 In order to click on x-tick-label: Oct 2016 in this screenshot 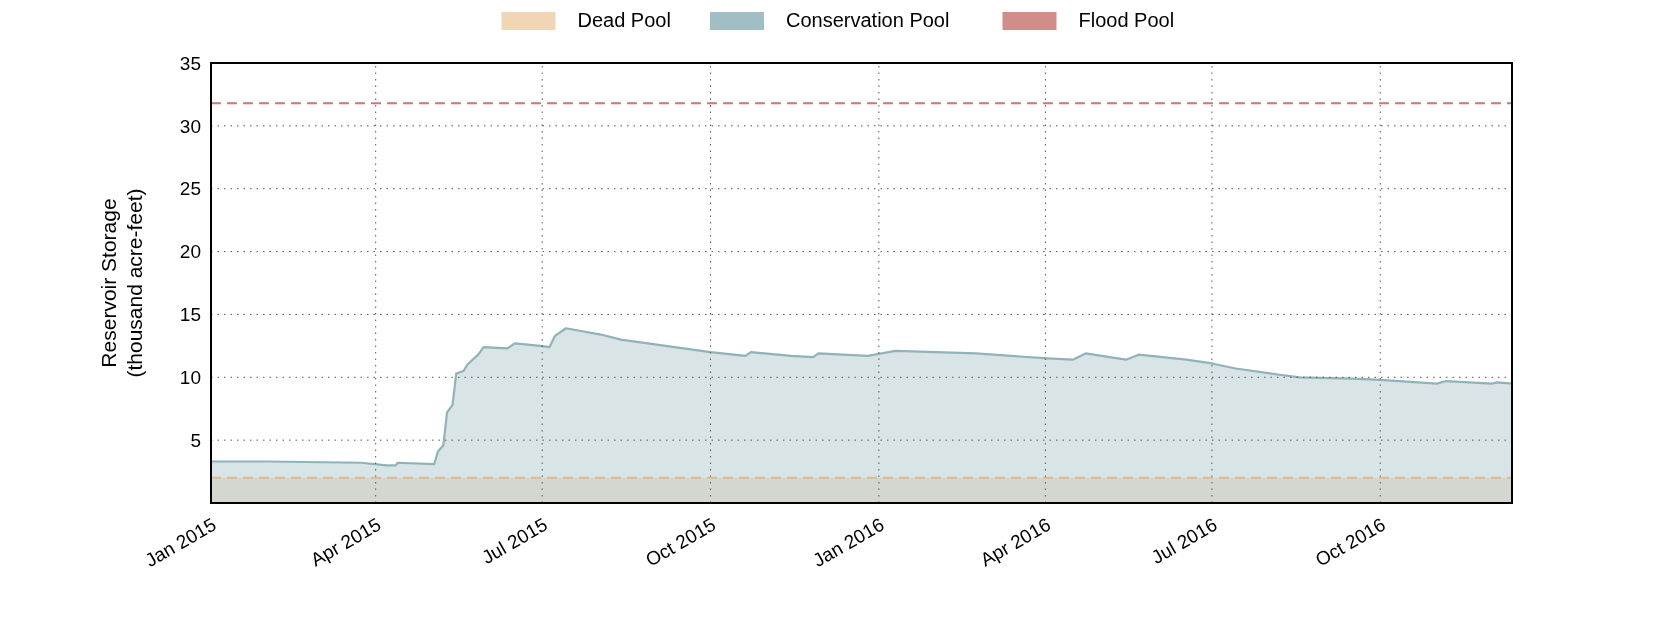, I will do `click(1350, 542)`.